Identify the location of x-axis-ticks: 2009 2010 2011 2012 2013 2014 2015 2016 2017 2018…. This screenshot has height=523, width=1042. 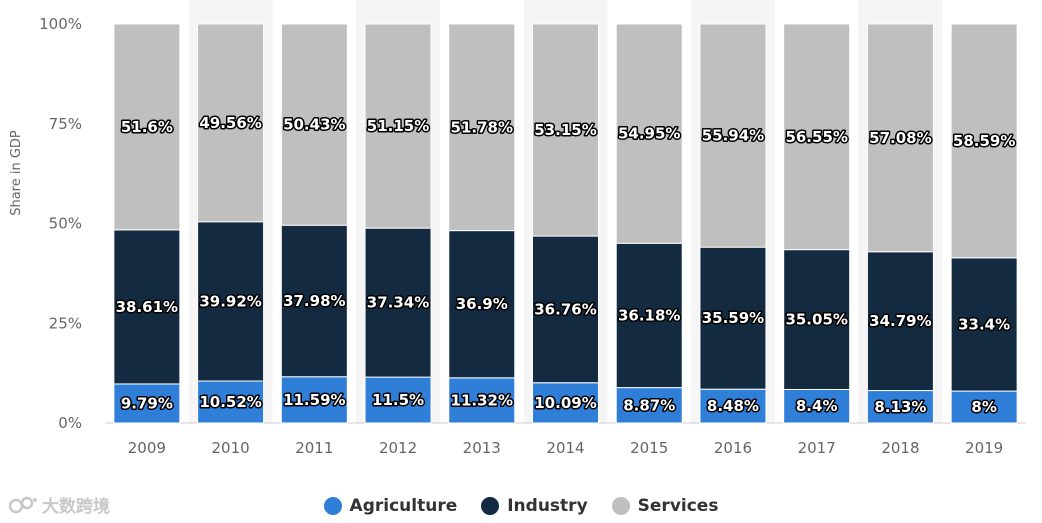
(565, 448).